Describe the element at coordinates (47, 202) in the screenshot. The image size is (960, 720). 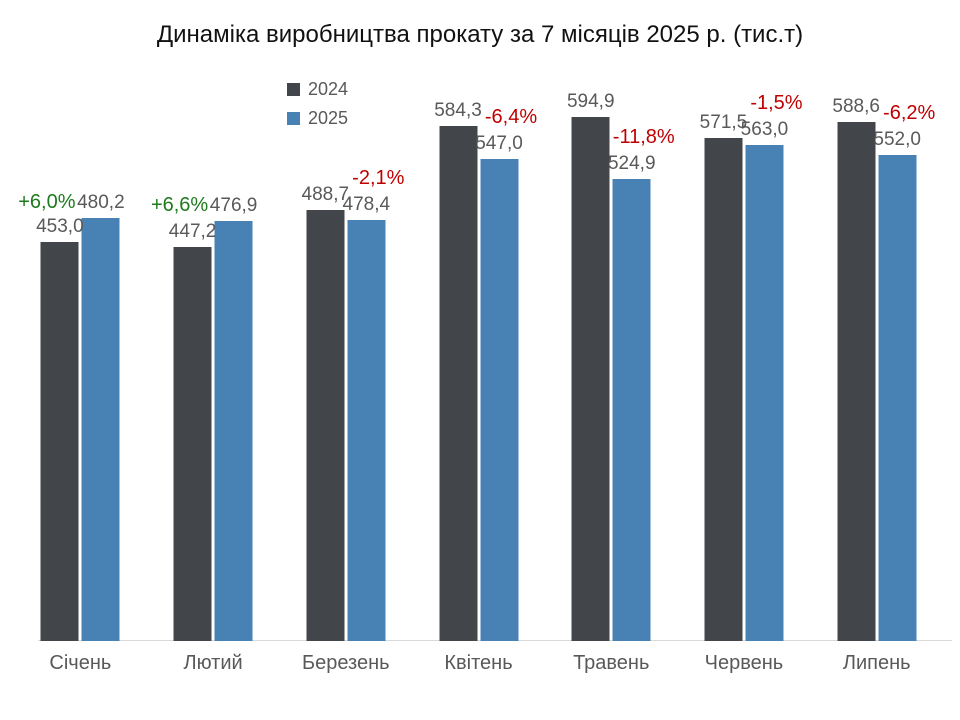
I see `change-label: +6,0%` at that location.